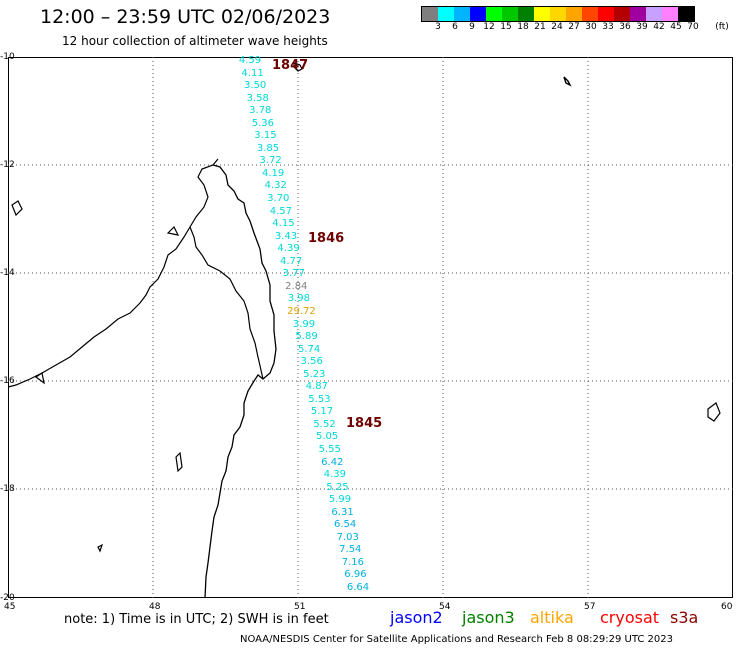 This screenshot has width=740, height=650. I want to click on latitude-label: -14, so click(7, 273).